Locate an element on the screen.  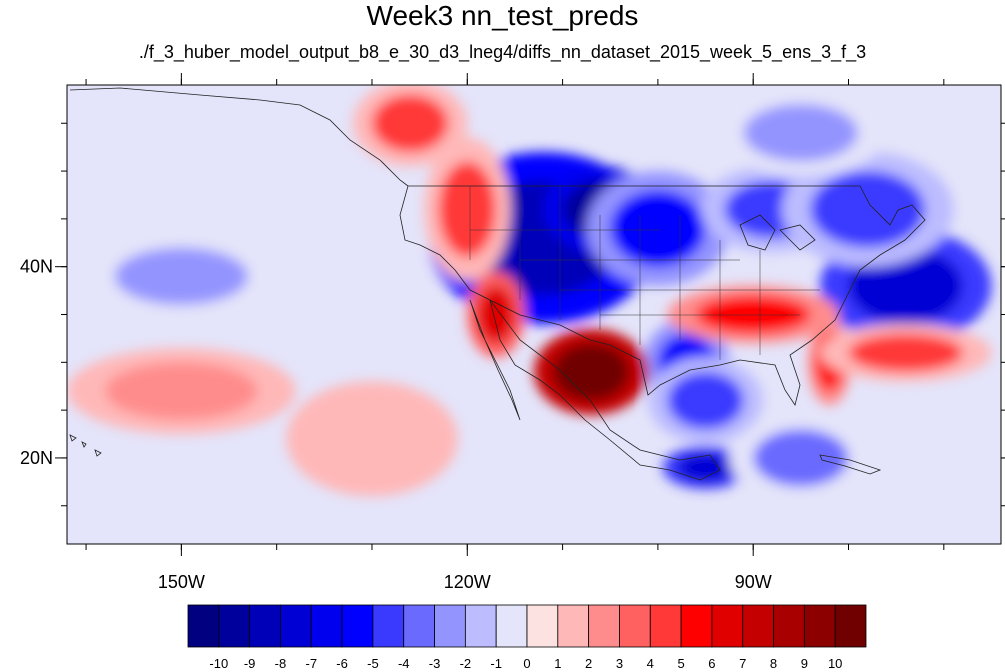
colorbar-label: -9 is located at coordinates (250, 663).